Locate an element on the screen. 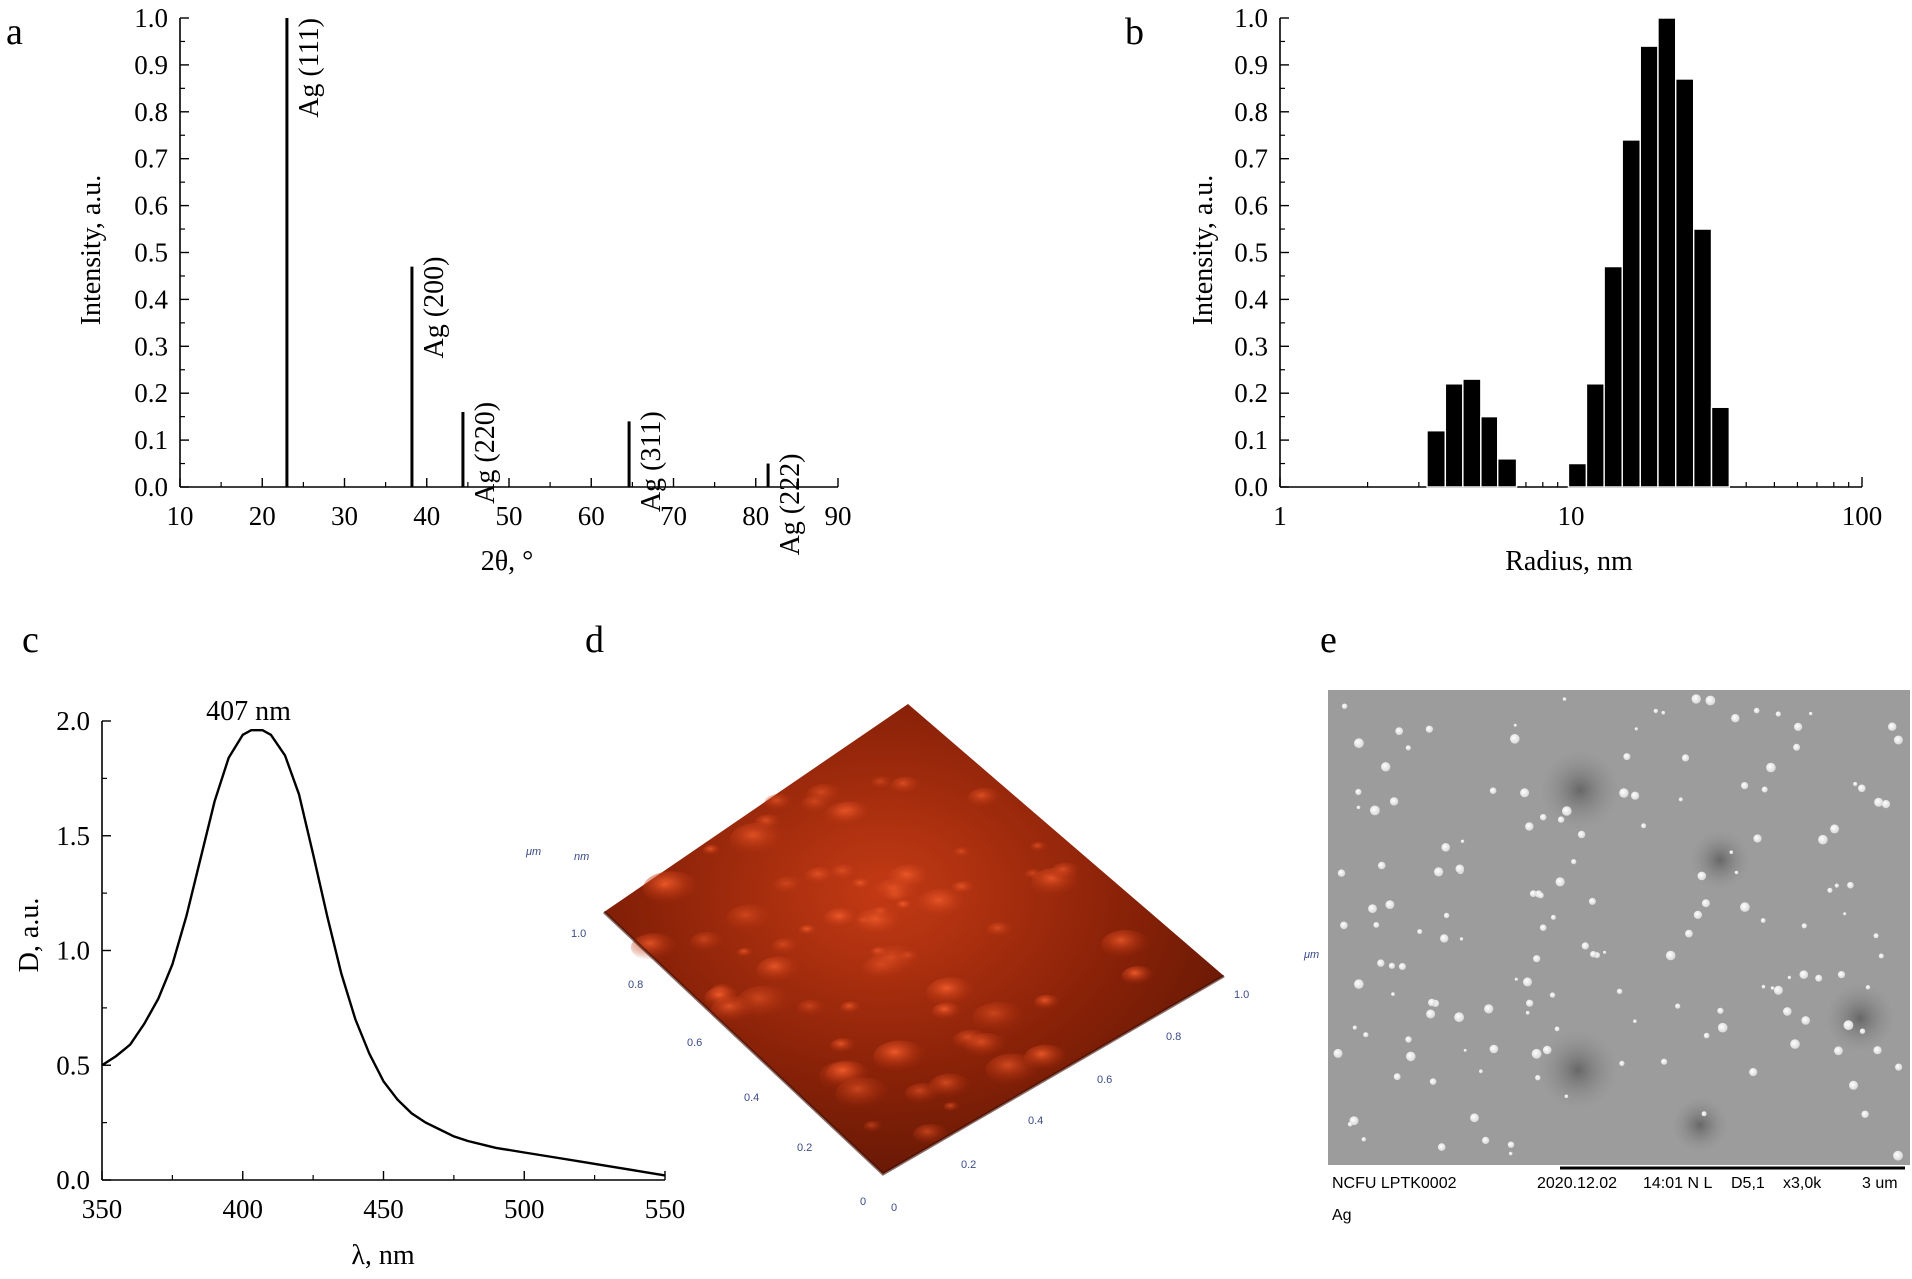 This screenshot has width=1912, height=1279. afm-x-tick: 0.8 is located at coordinates (1173, 1037).